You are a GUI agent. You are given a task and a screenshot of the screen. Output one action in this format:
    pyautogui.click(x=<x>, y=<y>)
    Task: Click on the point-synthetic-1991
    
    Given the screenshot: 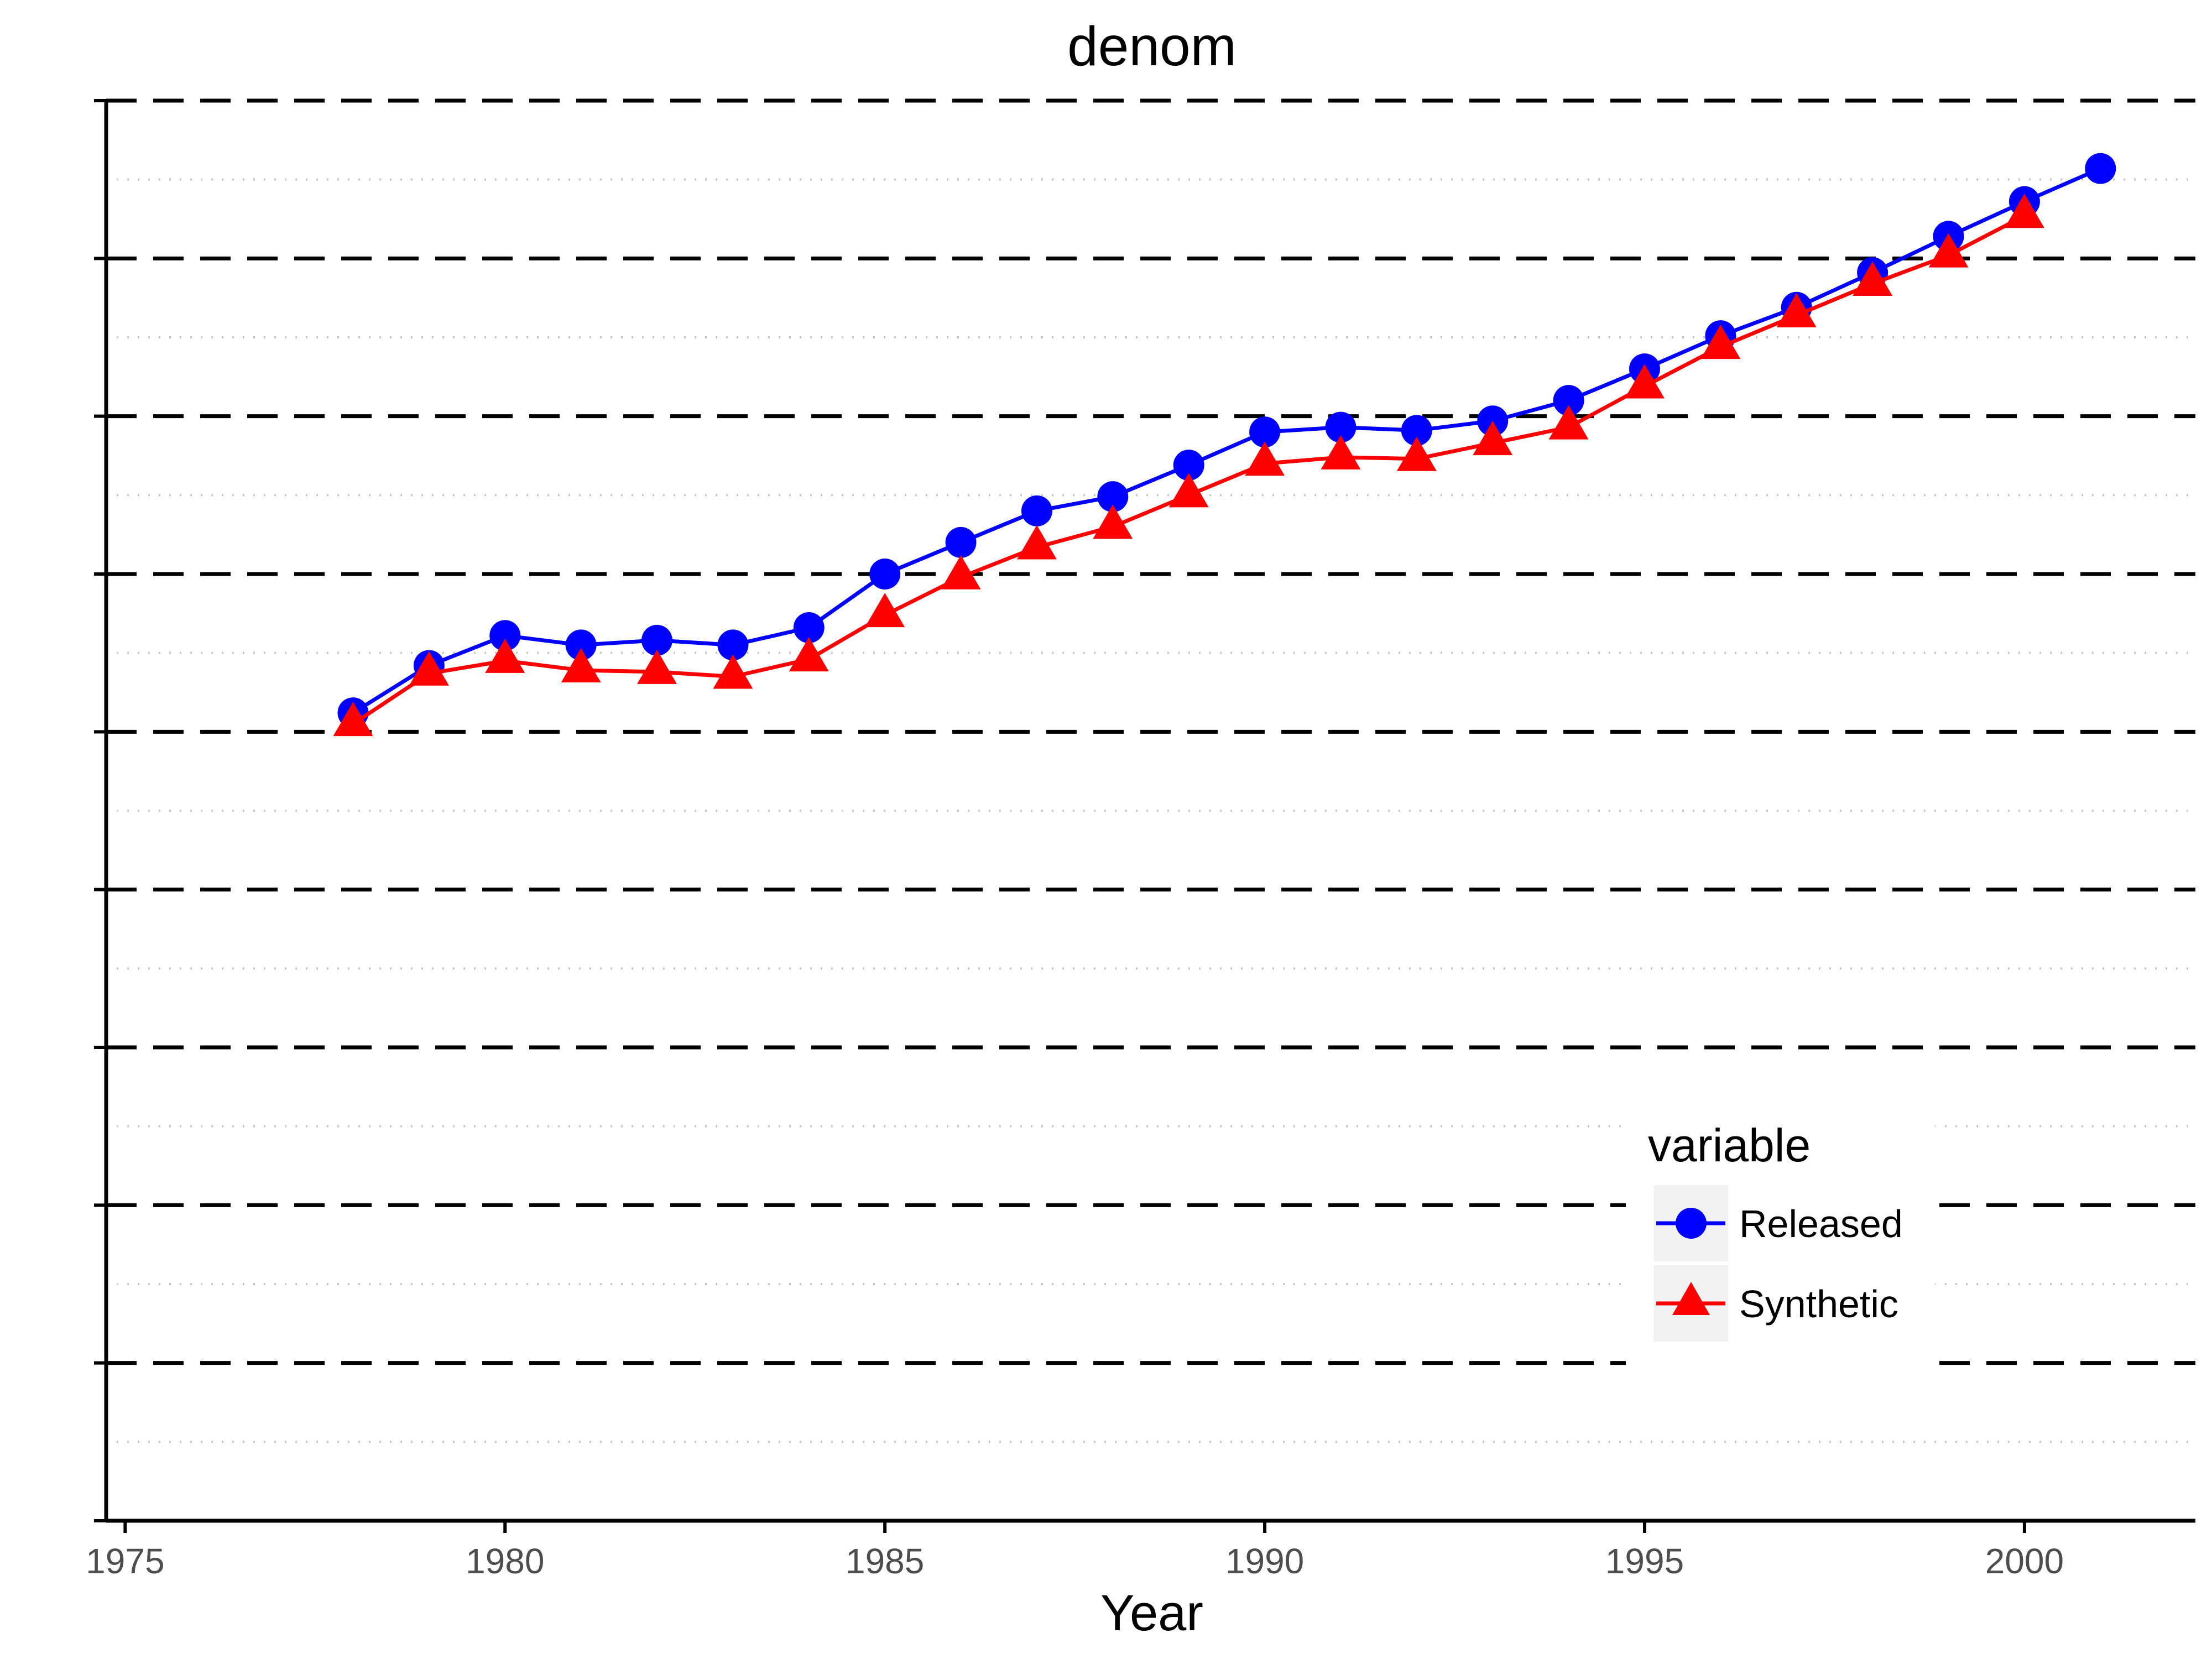 What is the action you would take?
    pyautogui.click(x=1341, y=452)
    